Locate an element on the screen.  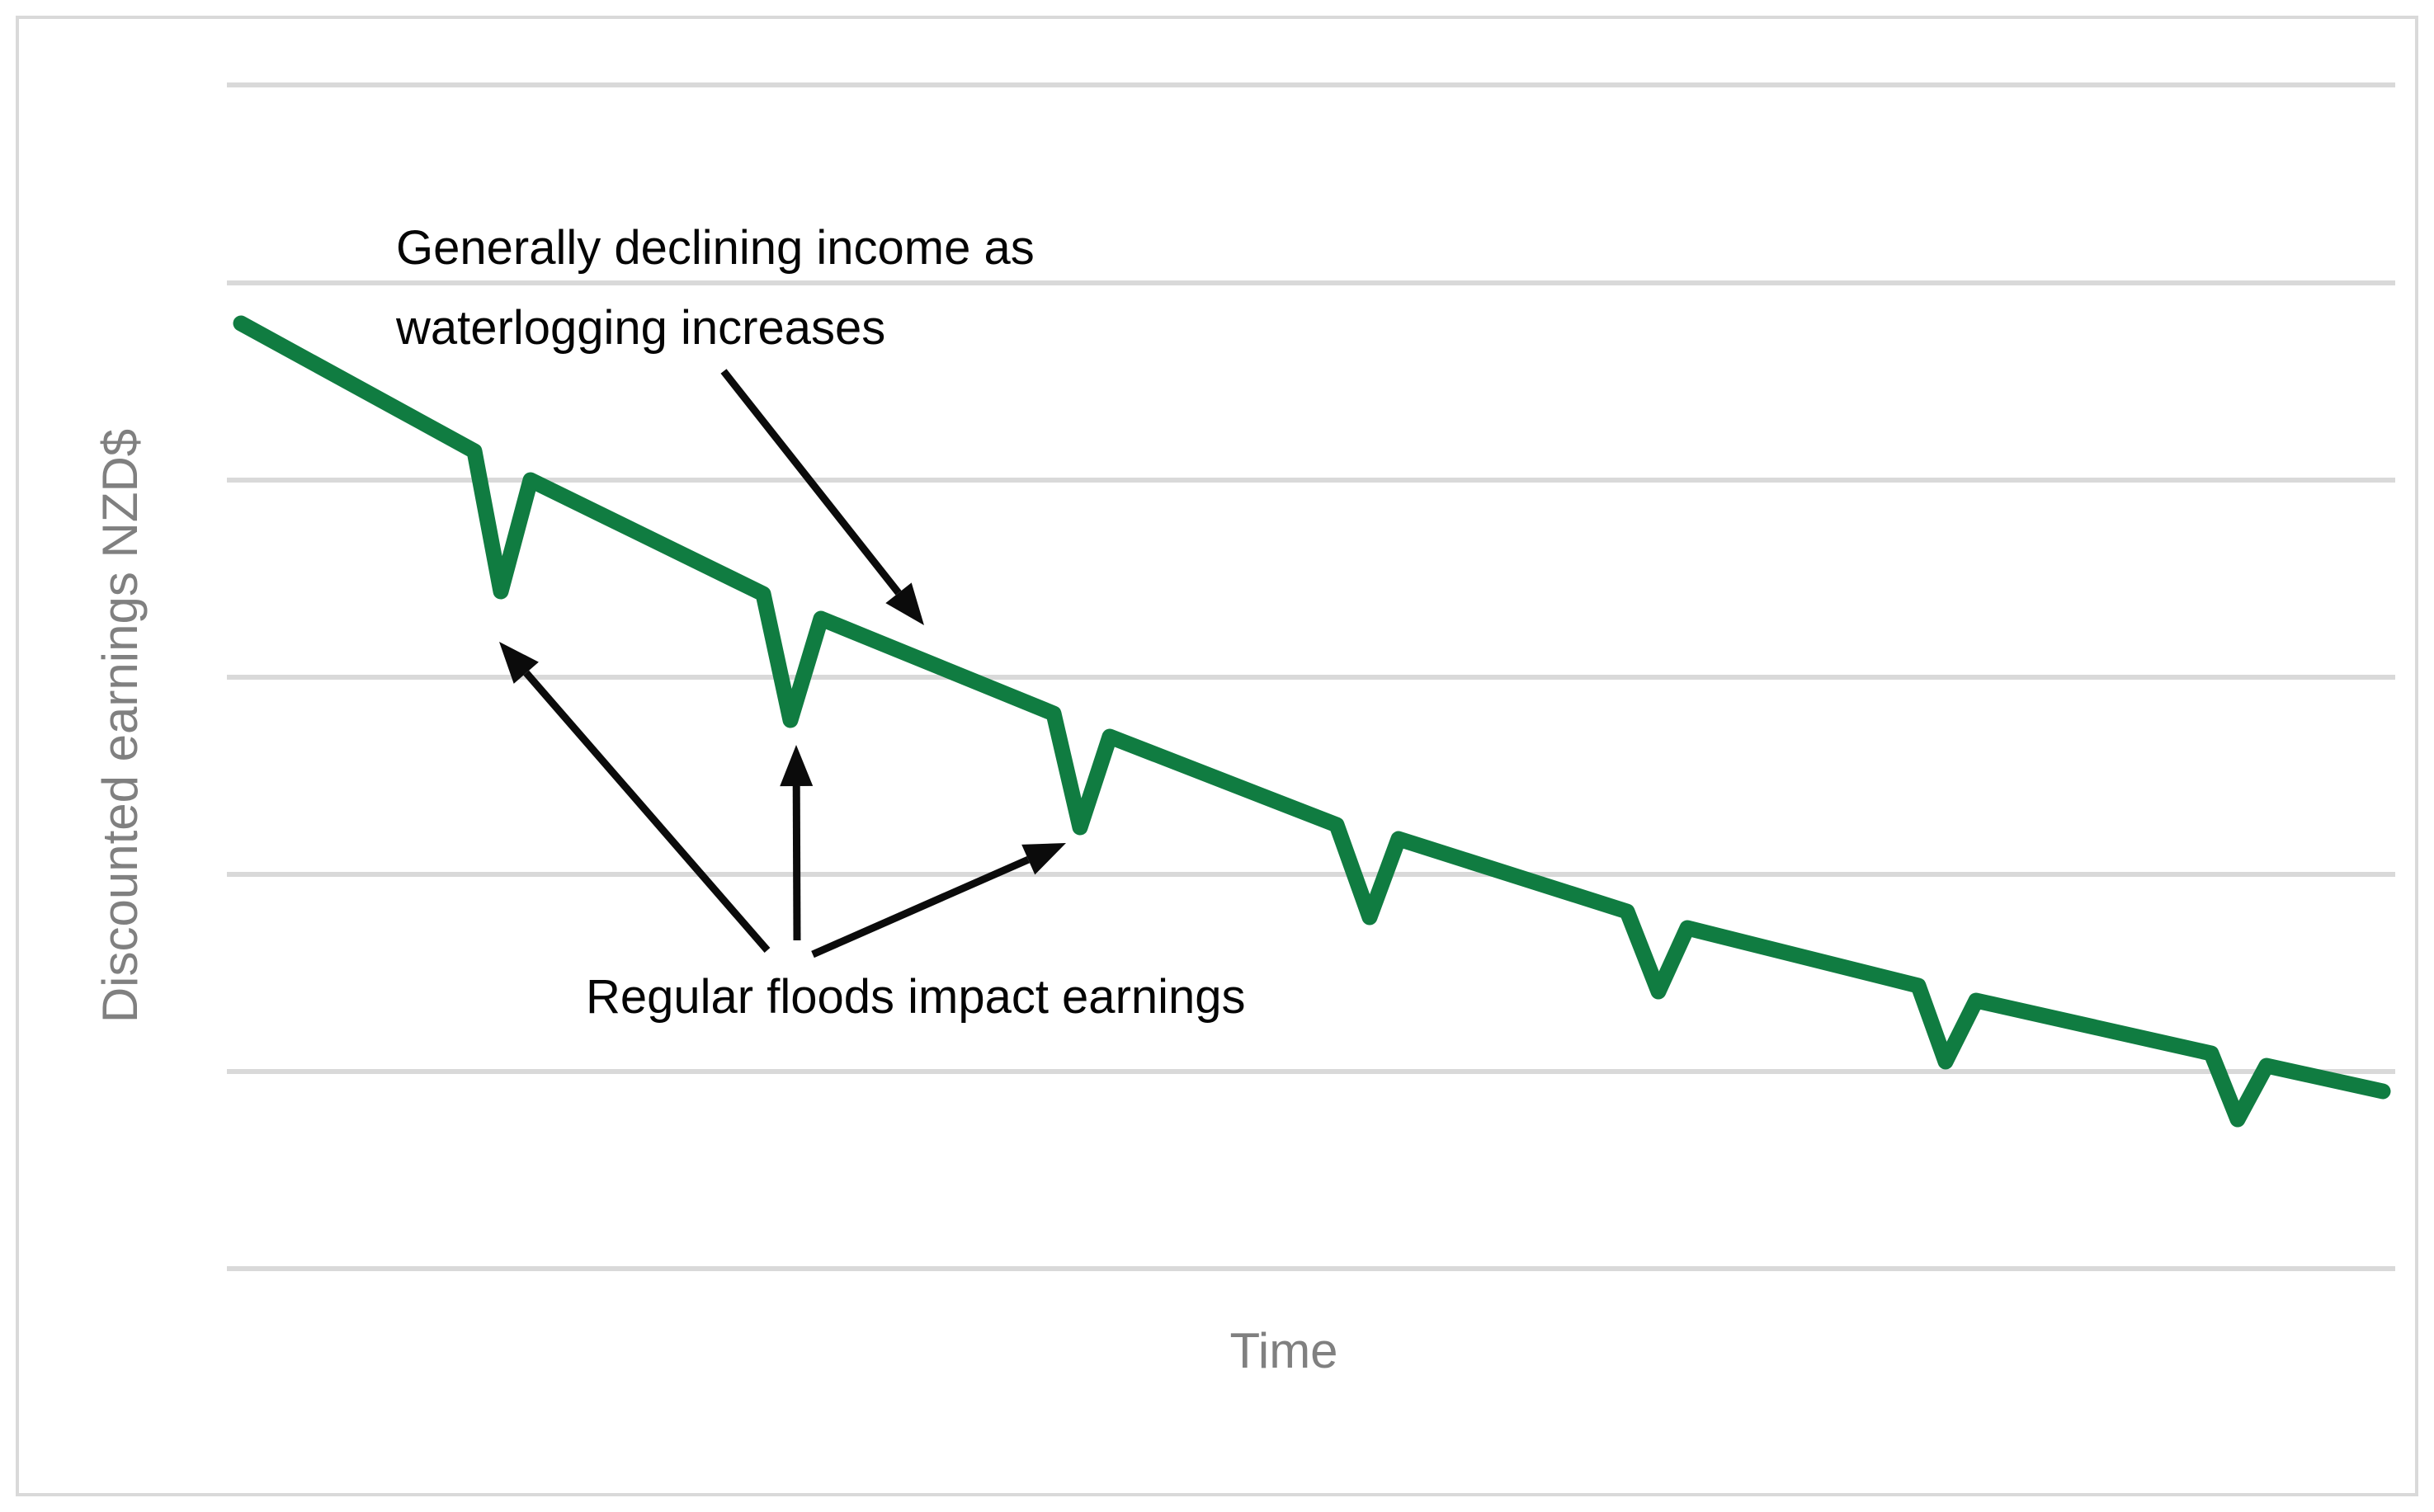
y-axis-title: Discounted earnings NZD$ is located at coordinates (120, 726).